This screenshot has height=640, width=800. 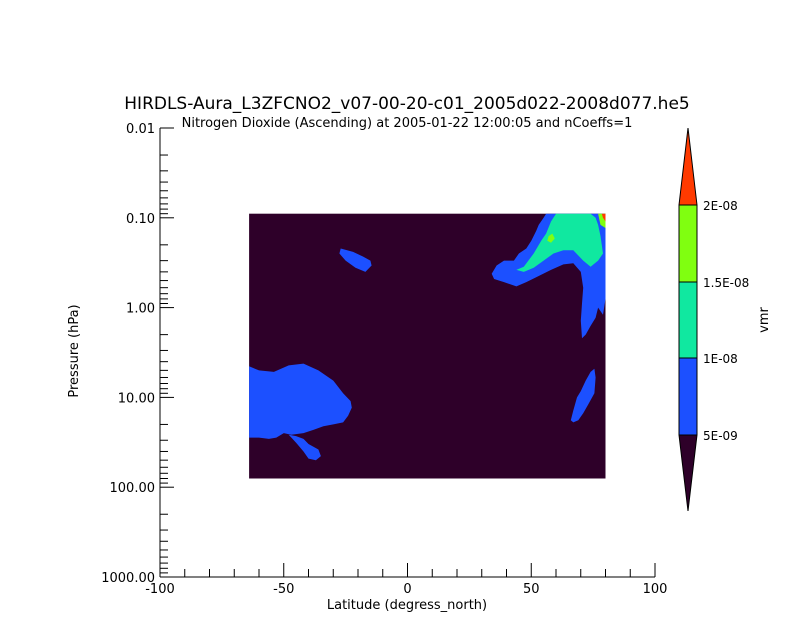 What do you see at coordinates (726, 283) in the screenshot?
I see `colorbar-tick-label: 1.5E-08` at bounding box center [726, 283].